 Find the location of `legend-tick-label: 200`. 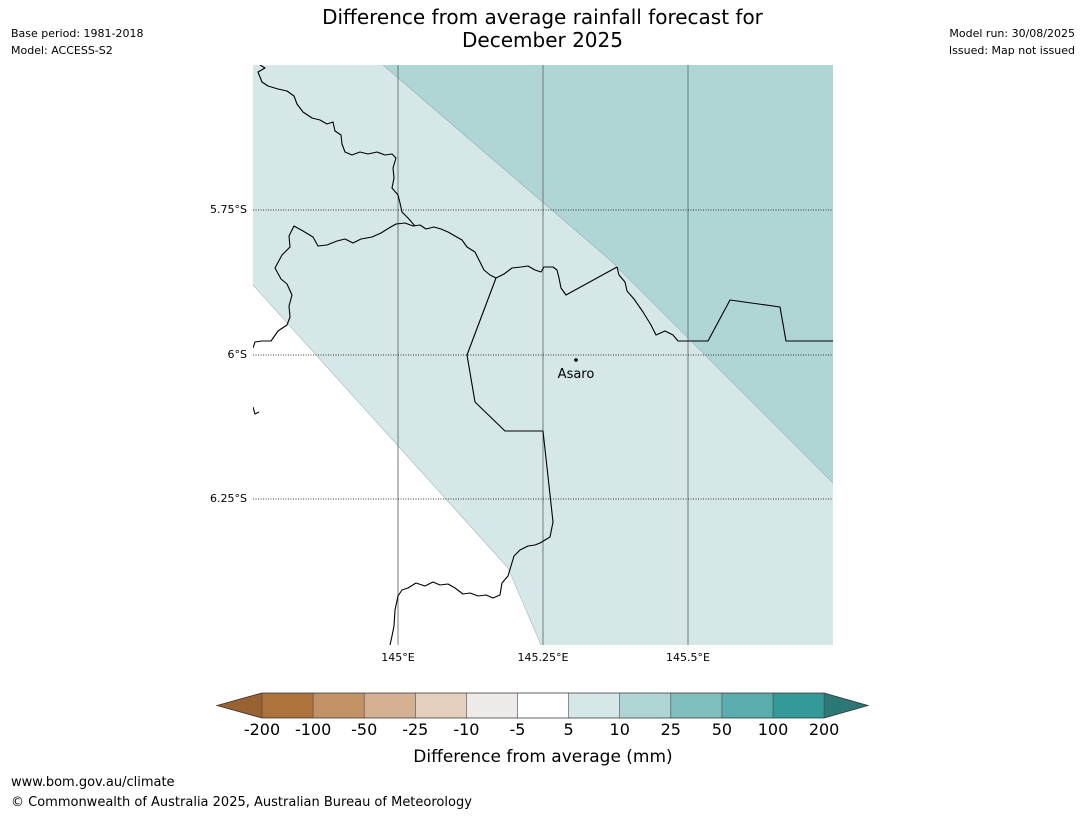

legend-tick-label: 200 is located at coordinates (824, 729).